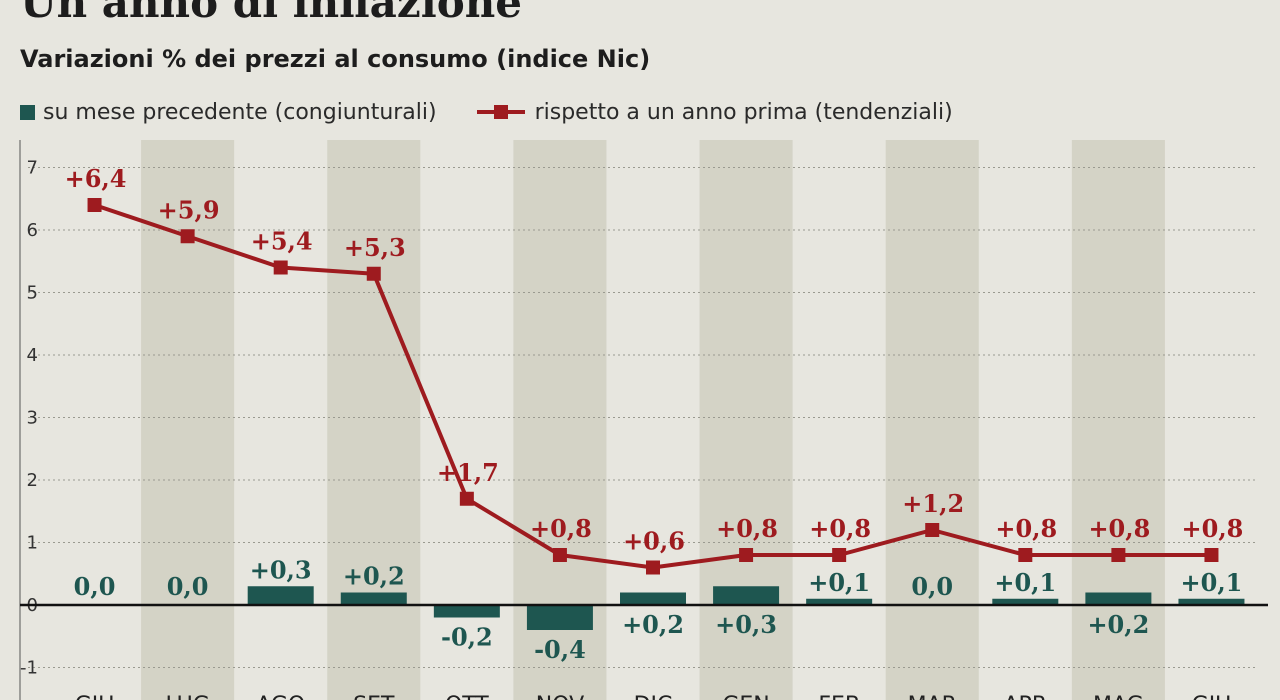 The width and height of the screenshot is (1280, 700). What do you see at coordinates (32, 480) in the screenshot?
I see `y-tick-label: 2` at bounding box center [32, 480].